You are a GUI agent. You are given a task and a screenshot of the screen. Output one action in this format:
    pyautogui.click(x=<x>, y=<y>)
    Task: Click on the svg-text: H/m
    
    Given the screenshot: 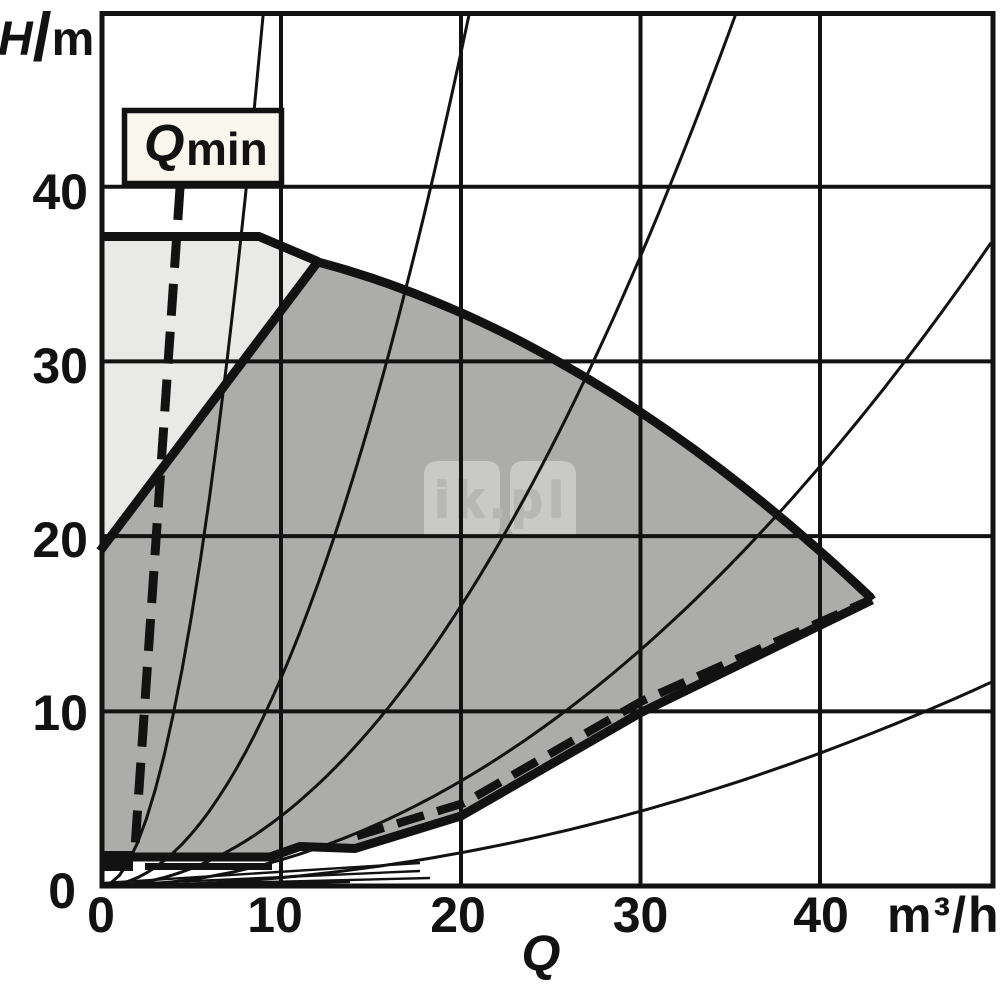 What is the action you would take?
    pyautogui.click(x=47, y=37)
    